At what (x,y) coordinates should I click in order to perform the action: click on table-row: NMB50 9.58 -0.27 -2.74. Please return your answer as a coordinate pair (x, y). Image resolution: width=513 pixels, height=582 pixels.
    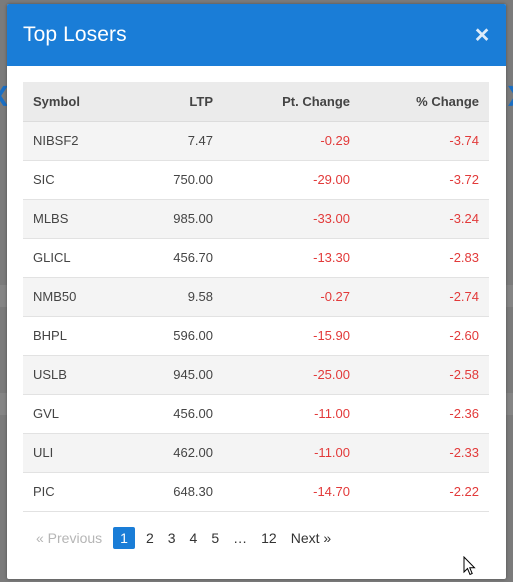
    Looking at the image, I should click on (256, 296).